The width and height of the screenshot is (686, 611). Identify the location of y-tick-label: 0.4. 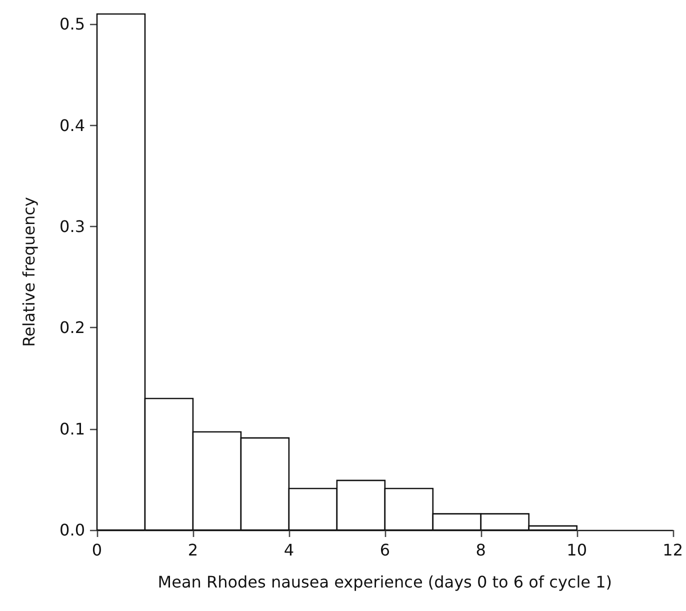
(72, 125).